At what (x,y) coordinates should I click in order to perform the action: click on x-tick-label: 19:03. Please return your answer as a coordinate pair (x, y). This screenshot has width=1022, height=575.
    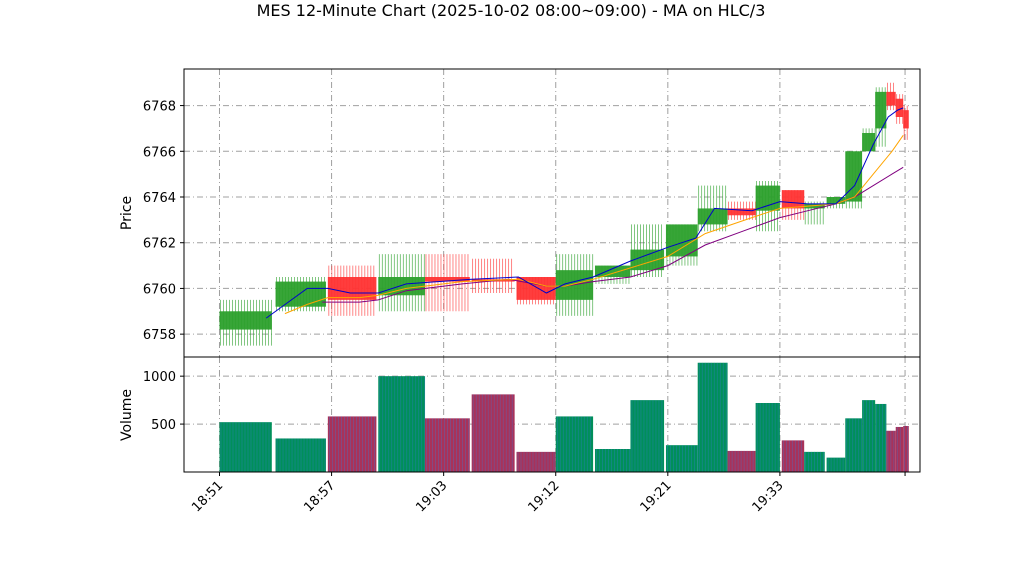
    Looking at the image, I should click on (431, 496).